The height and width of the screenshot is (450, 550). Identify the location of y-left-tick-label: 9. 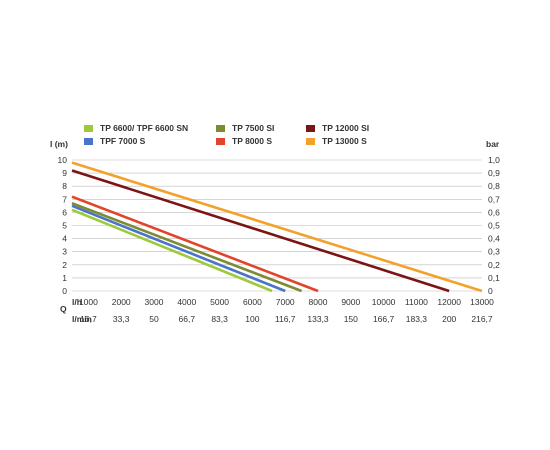
(64, 173).